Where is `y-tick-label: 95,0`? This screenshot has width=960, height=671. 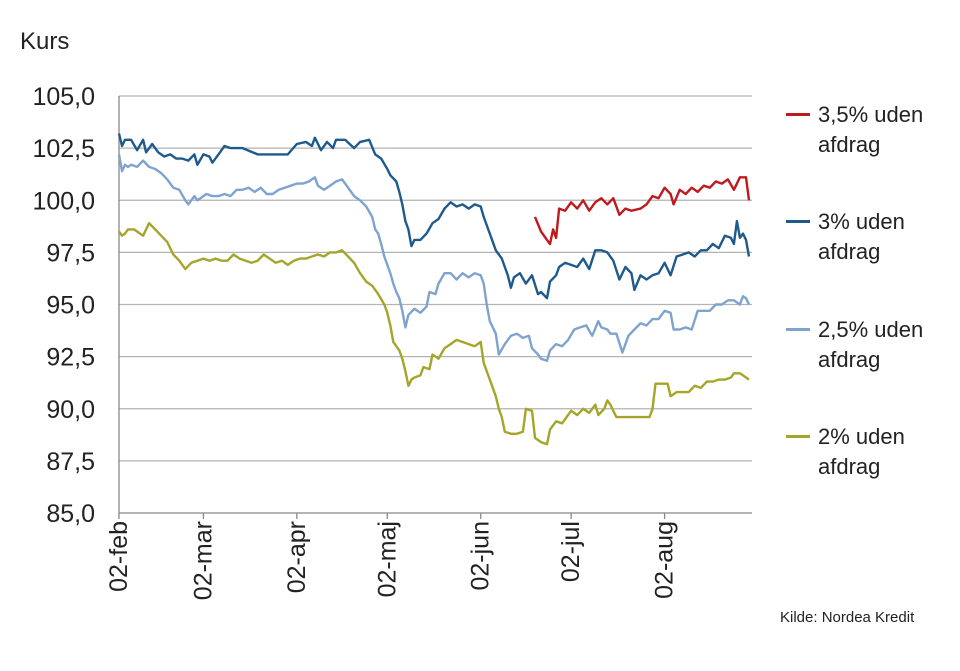 y-tick-label: 95,0 is located at coordinates (70, 306).